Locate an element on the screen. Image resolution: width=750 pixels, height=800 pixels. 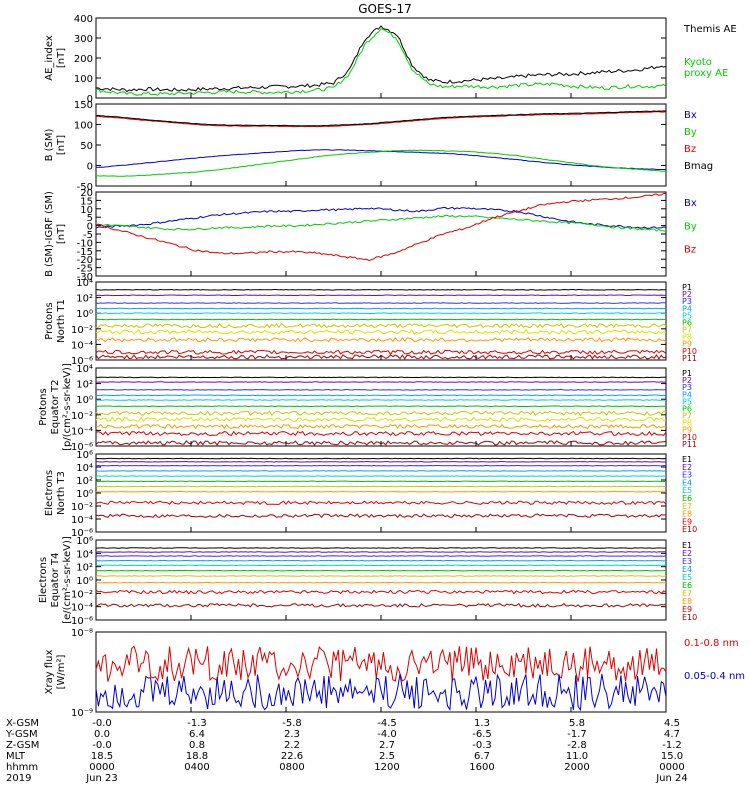
y-tick-label: -25 is located at coordinates (85, 269).